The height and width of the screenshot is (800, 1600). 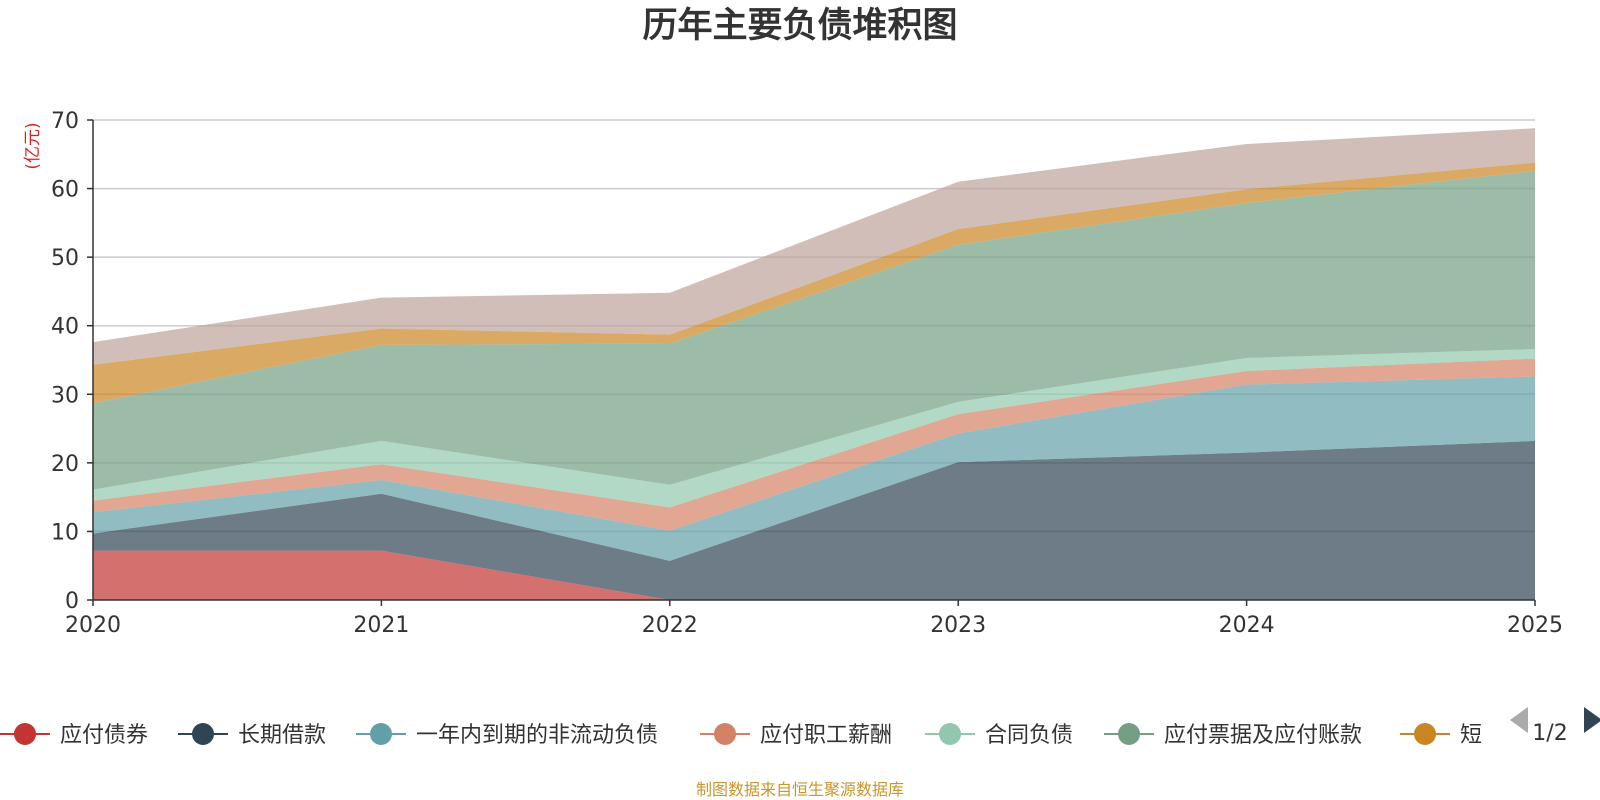 What do you see at coordinates (1519, 720) in the screenshot?
I see `legend-prev-page-icon` at bounding box center [1519, 720].